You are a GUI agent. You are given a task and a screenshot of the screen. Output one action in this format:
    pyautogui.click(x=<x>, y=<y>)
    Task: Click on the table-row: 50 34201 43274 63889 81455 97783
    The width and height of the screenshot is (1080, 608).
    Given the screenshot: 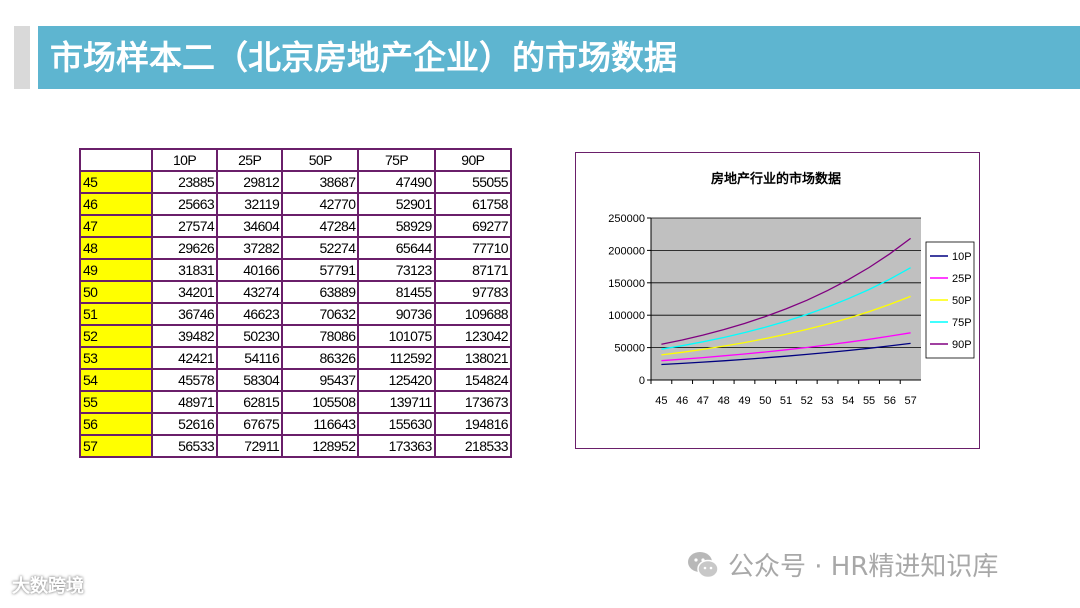 What is the action you would take?
    pyautogui.click(x=296, y=292)
    